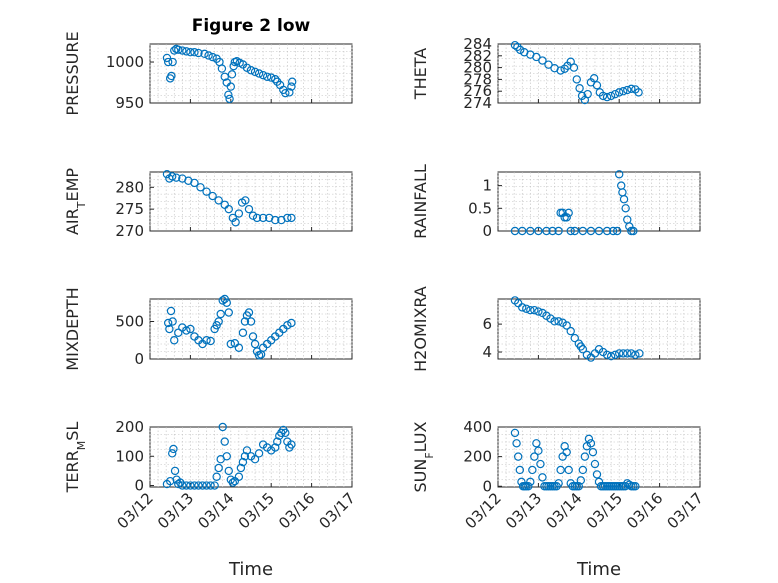 This screenshot has width=778, height=583. Describe the element at coordinates (139, 486) in the screenshot. I see `y-tick-label: 0` at that location.